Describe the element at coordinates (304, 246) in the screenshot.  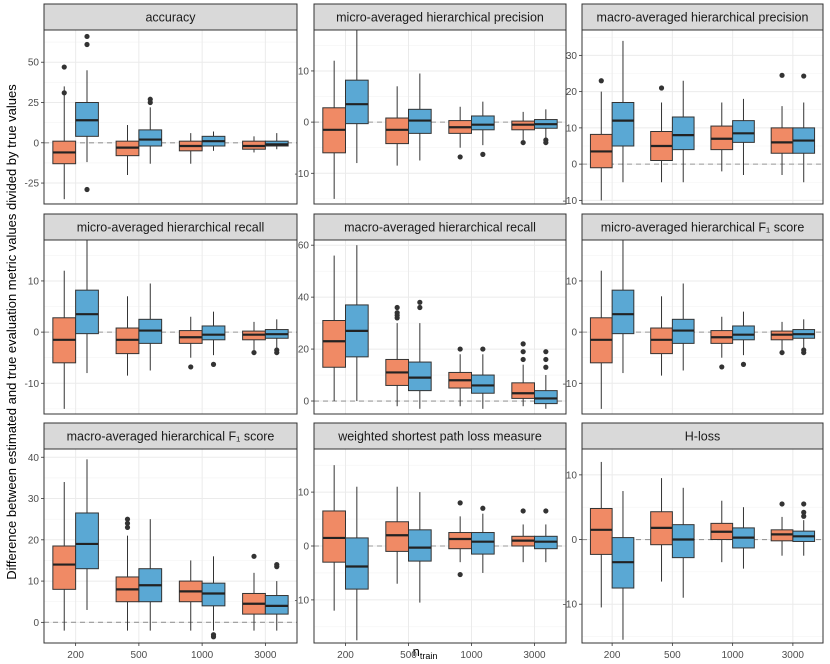
I see `y-tick-label: 60` at that location.